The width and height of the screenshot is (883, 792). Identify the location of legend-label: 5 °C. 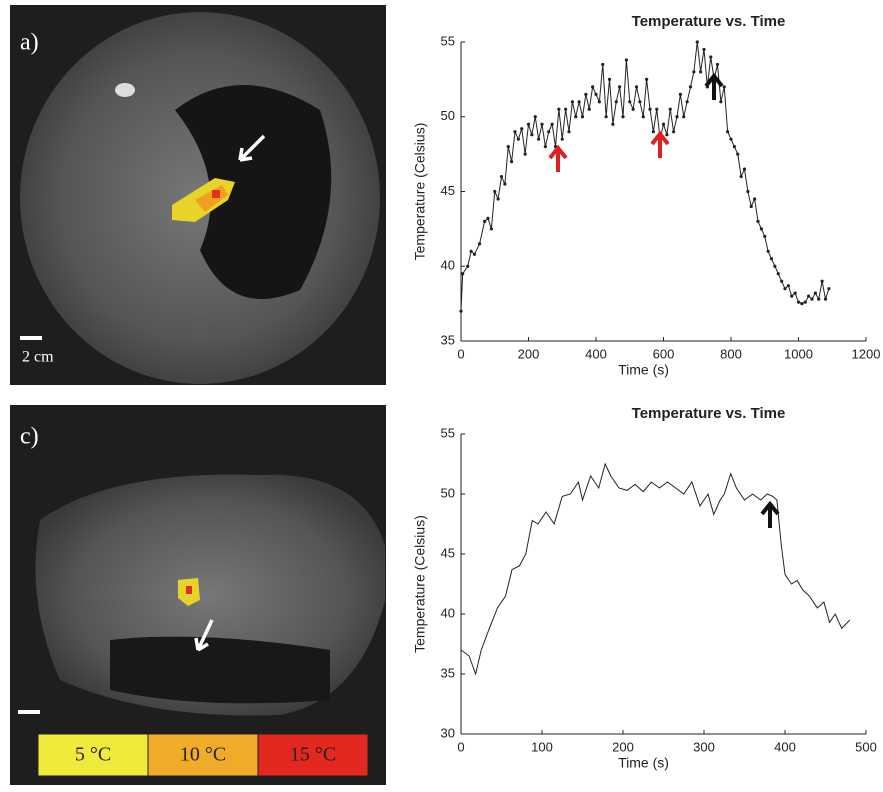
(93, 755).